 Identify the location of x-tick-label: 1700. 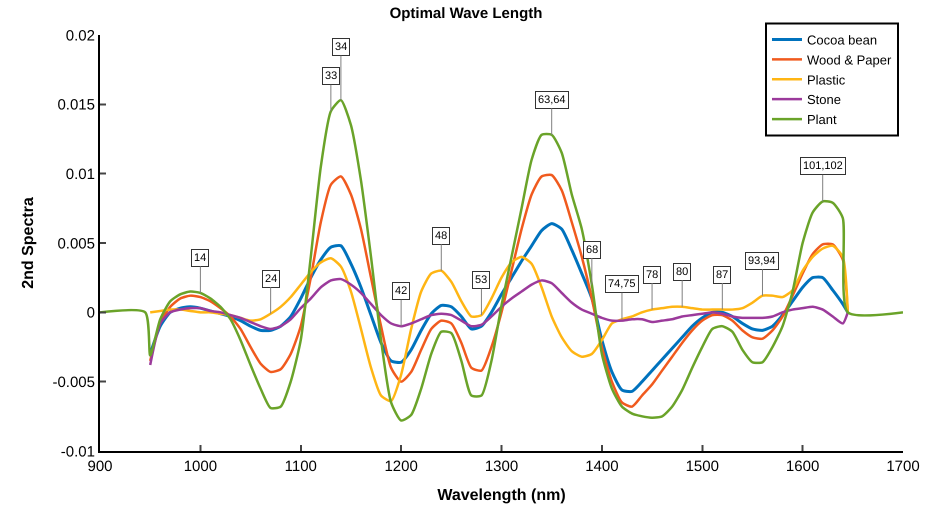
(903, 466).